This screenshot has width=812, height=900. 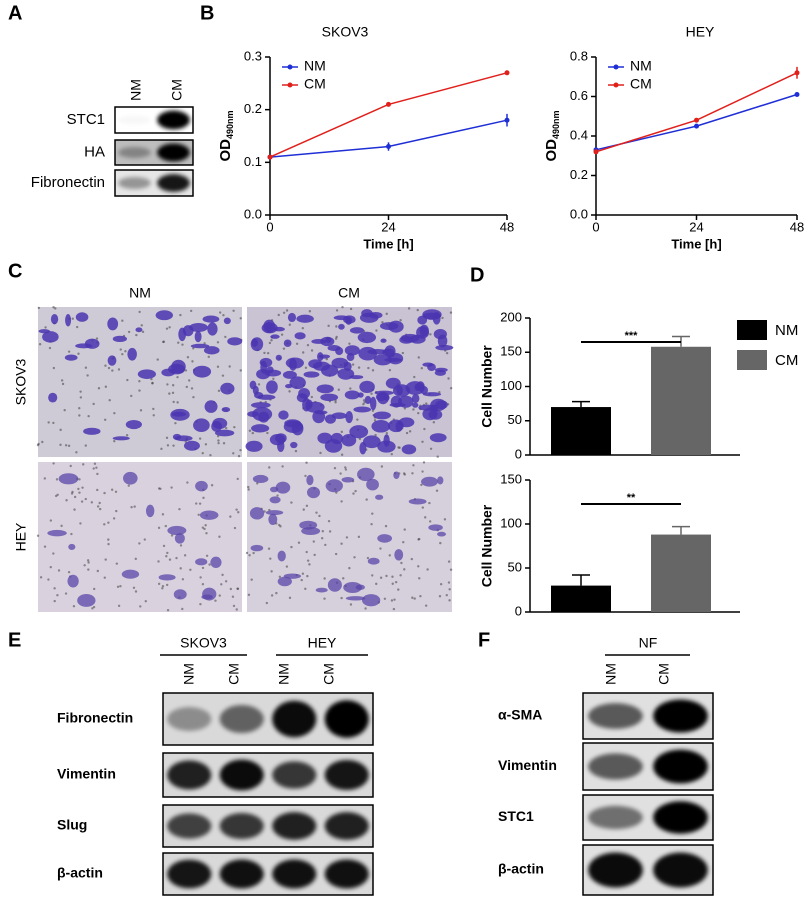 I want to click on row-label: STC1, so click(x=516, y=816).